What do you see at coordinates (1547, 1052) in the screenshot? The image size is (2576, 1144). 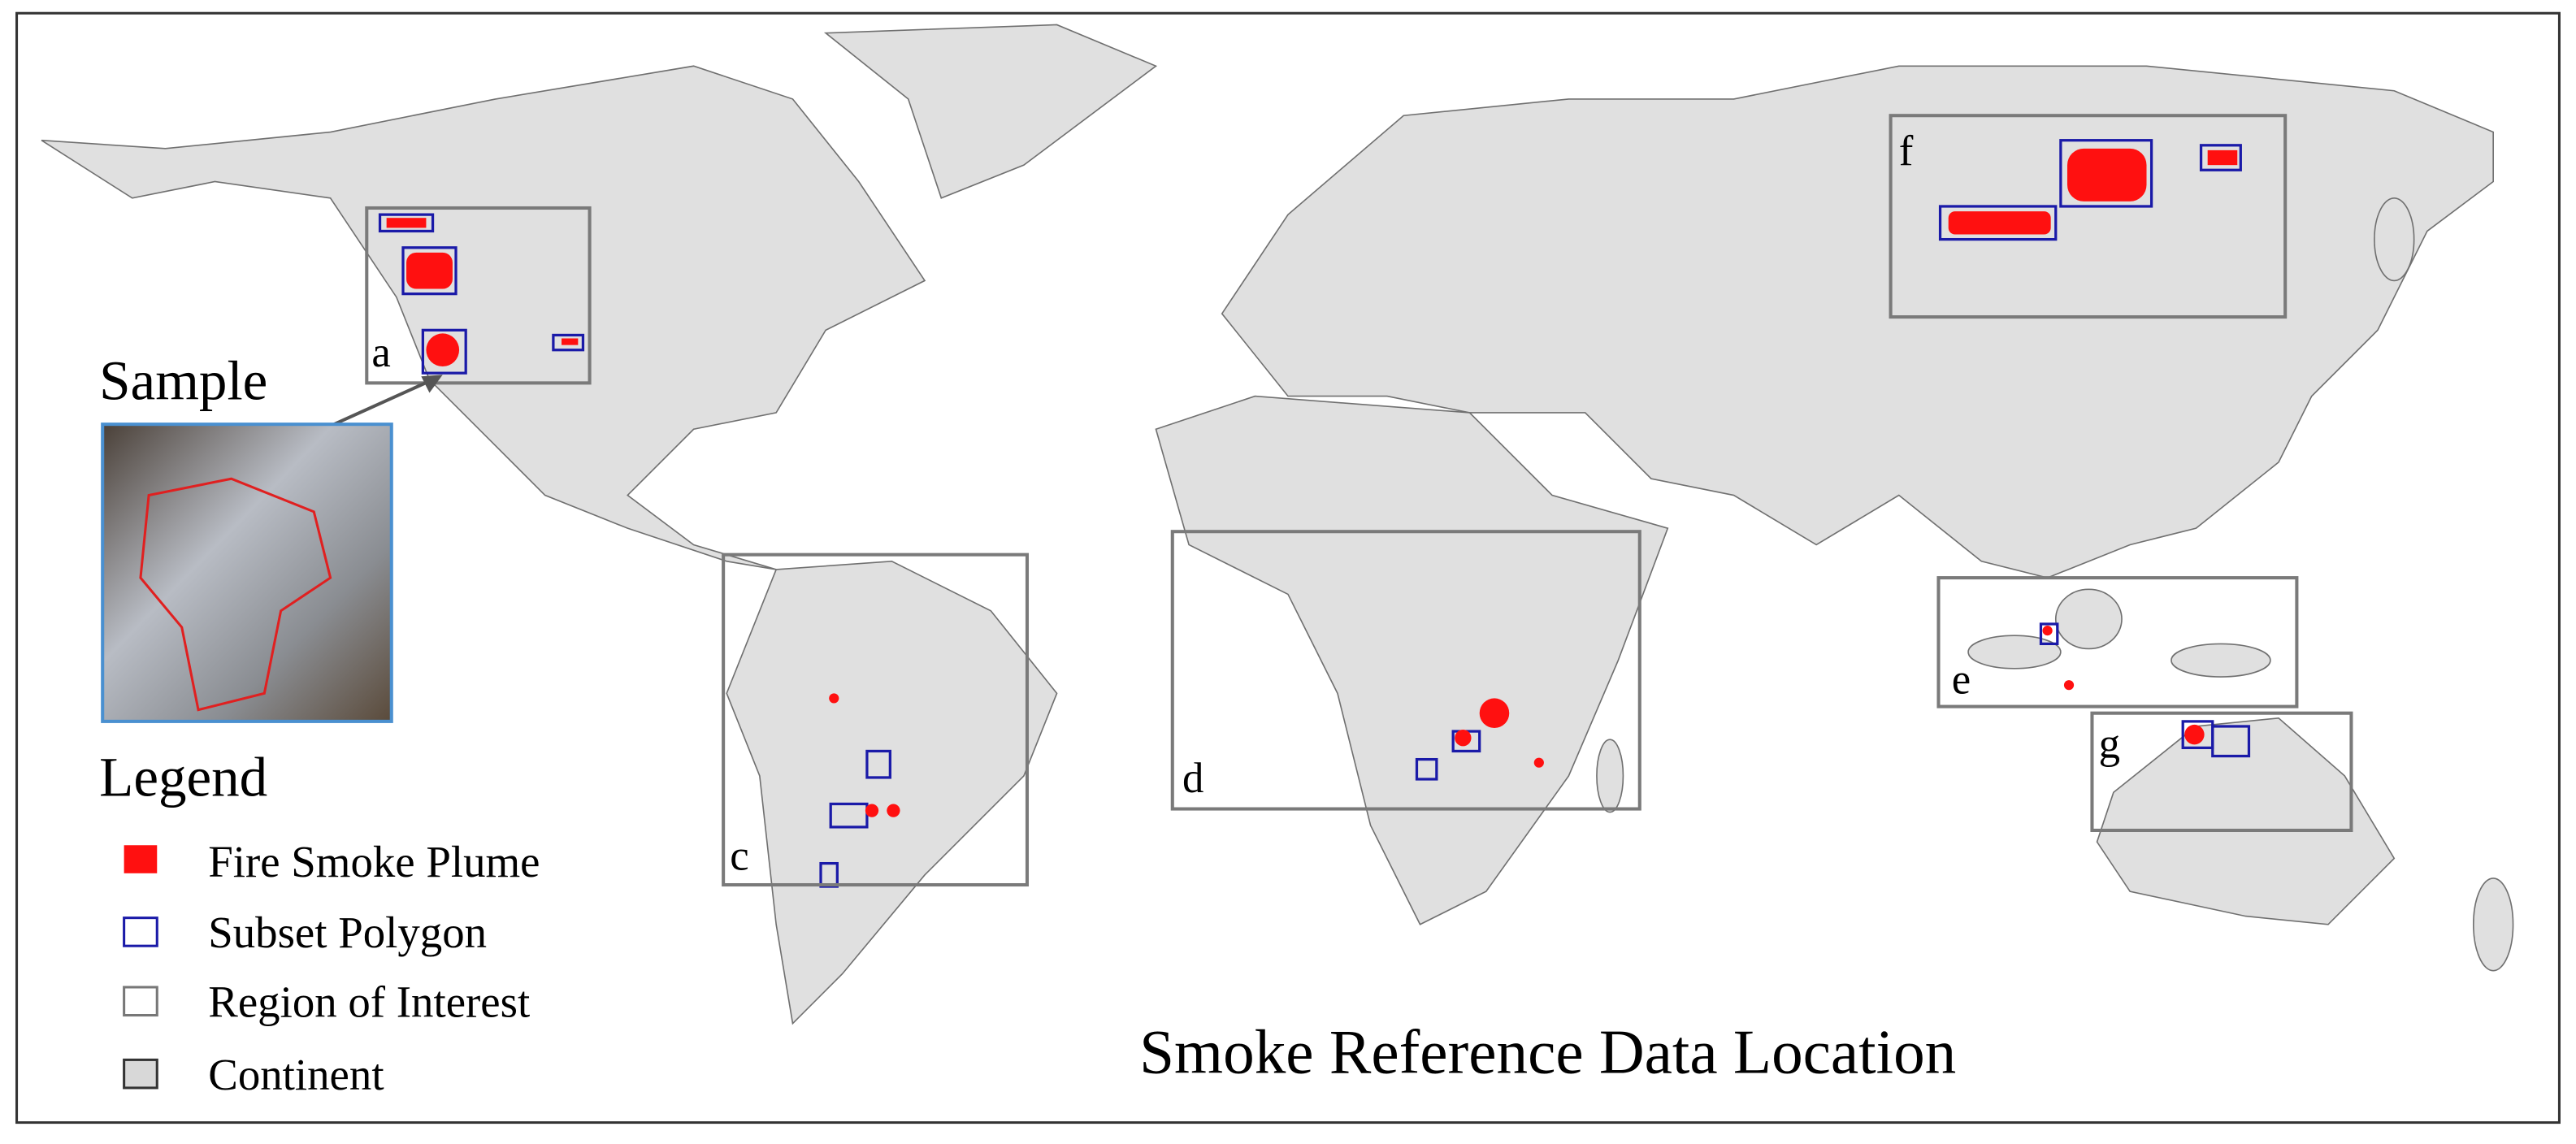 I see `map-title: Smoke Reference Data Location` at bounding box center [1547, 1052].